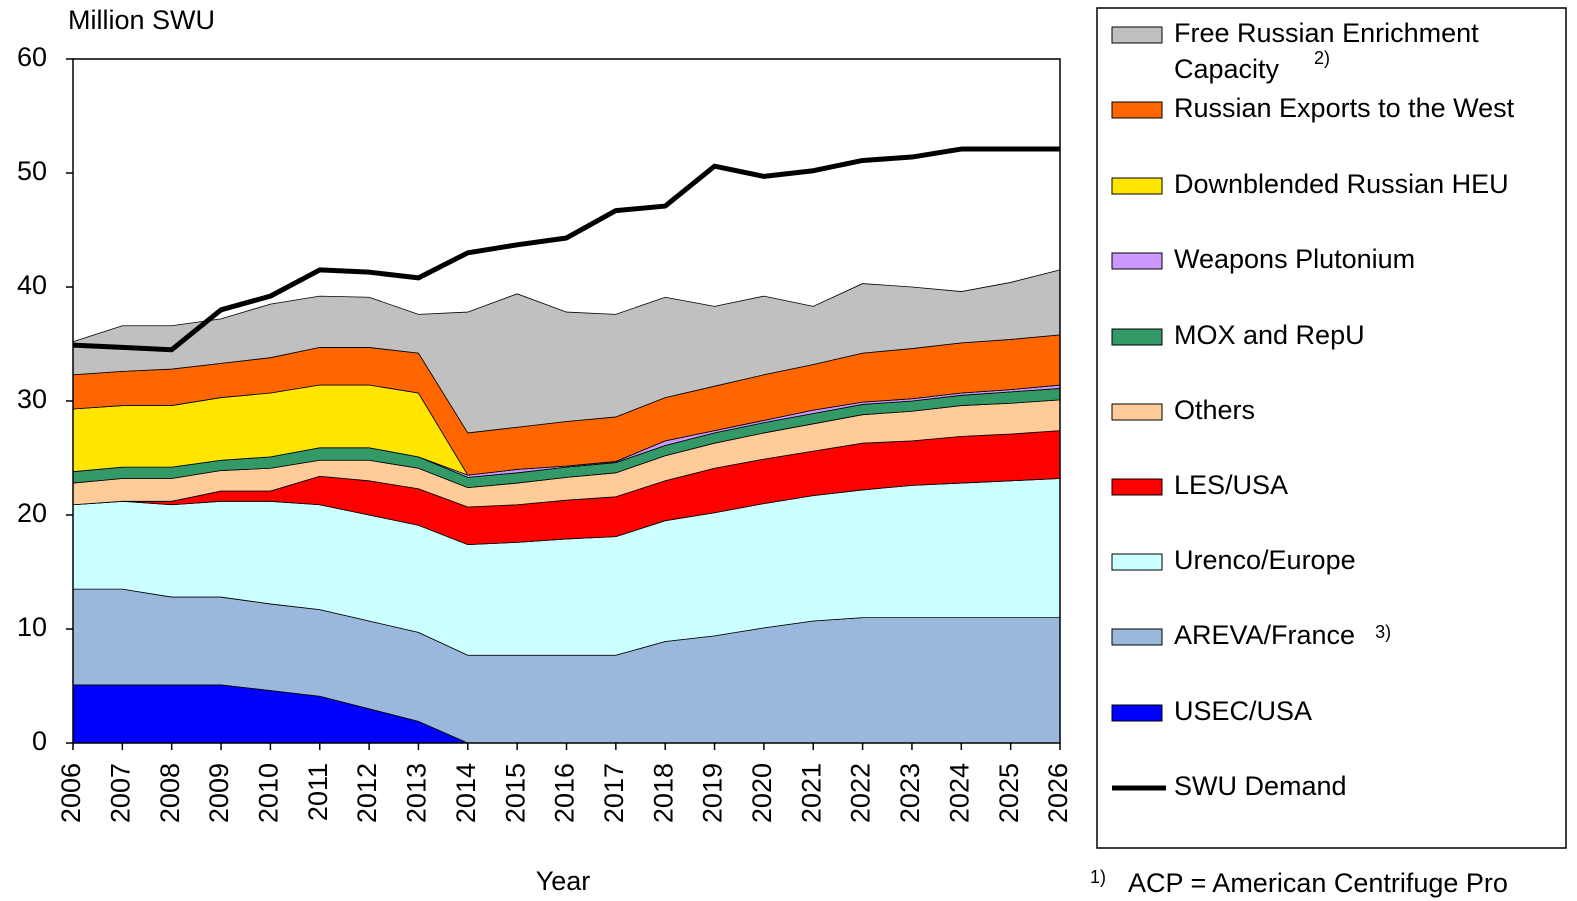 Image resolution: width=1577 pixels, height=901 pixels. What do you see at coordinates (219, 793) in the screenshot?
I see `x-tick-label: 2009` at bounding box center [219, 793].